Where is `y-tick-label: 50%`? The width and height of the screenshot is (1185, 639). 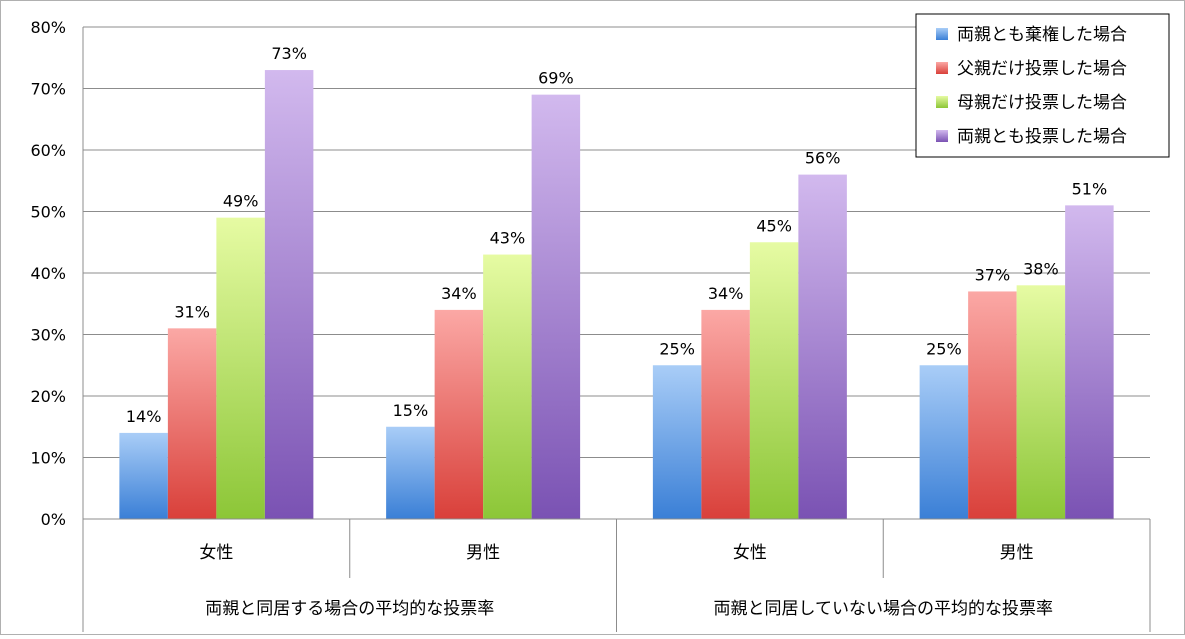 y-tick-label: 50% is located at coordinates (48, 212).